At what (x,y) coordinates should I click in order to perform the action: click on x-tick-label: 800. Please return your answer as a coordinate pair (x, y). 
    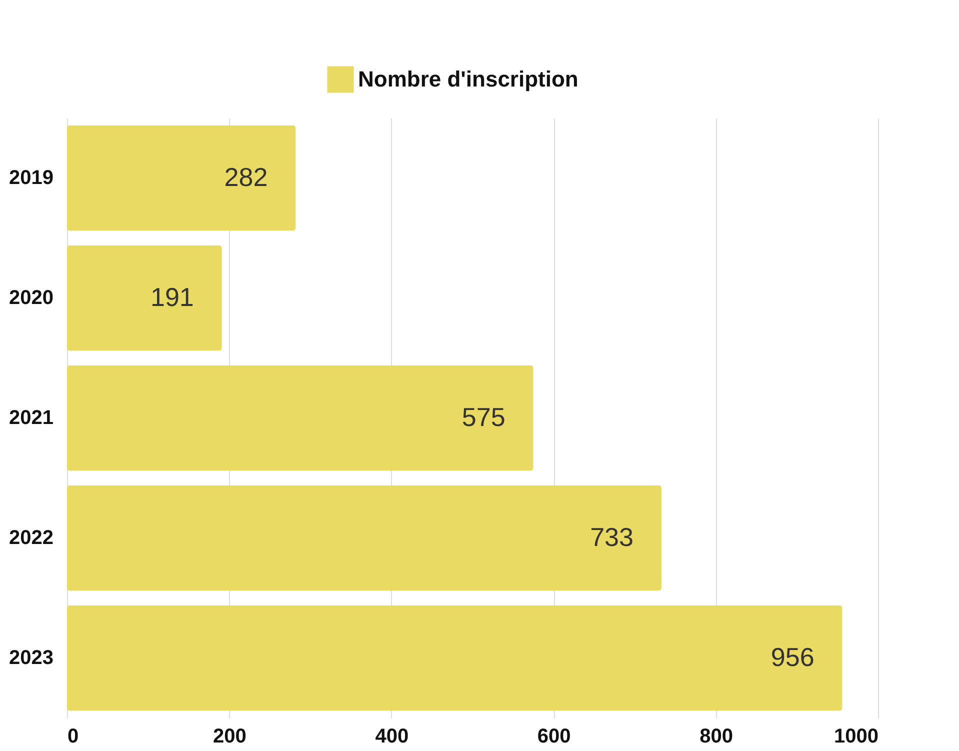
    Looking at the image, I should click on (716, 737).